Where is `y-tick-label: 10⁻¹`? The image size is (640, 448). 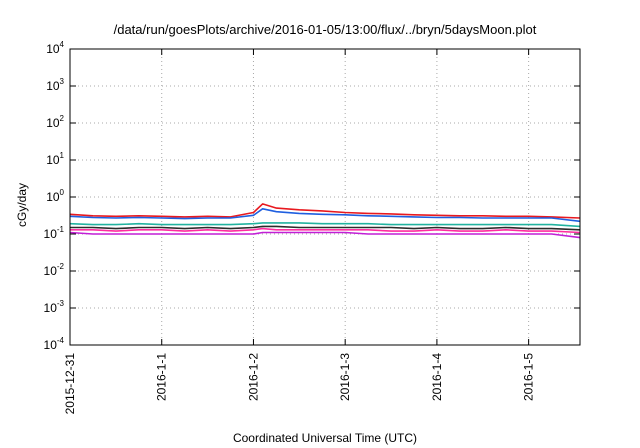
y-tick-label: 10⁻¹ is located at coordinates (54, 233).